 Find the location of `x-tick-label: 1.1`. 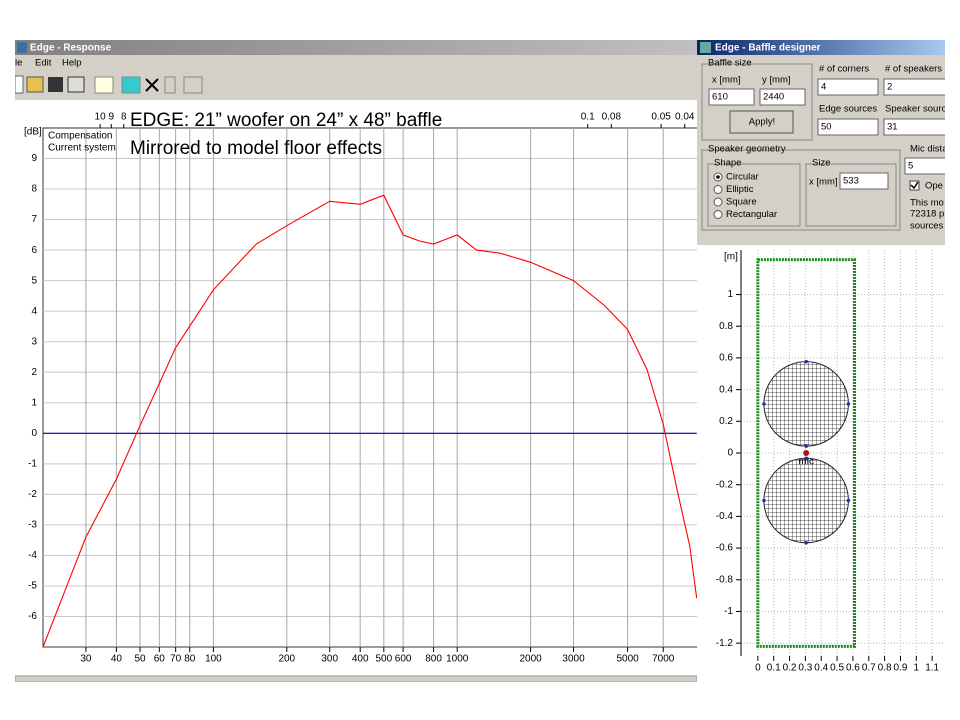

x-tick-label: 1.1 is located at coordinates (932, 668).